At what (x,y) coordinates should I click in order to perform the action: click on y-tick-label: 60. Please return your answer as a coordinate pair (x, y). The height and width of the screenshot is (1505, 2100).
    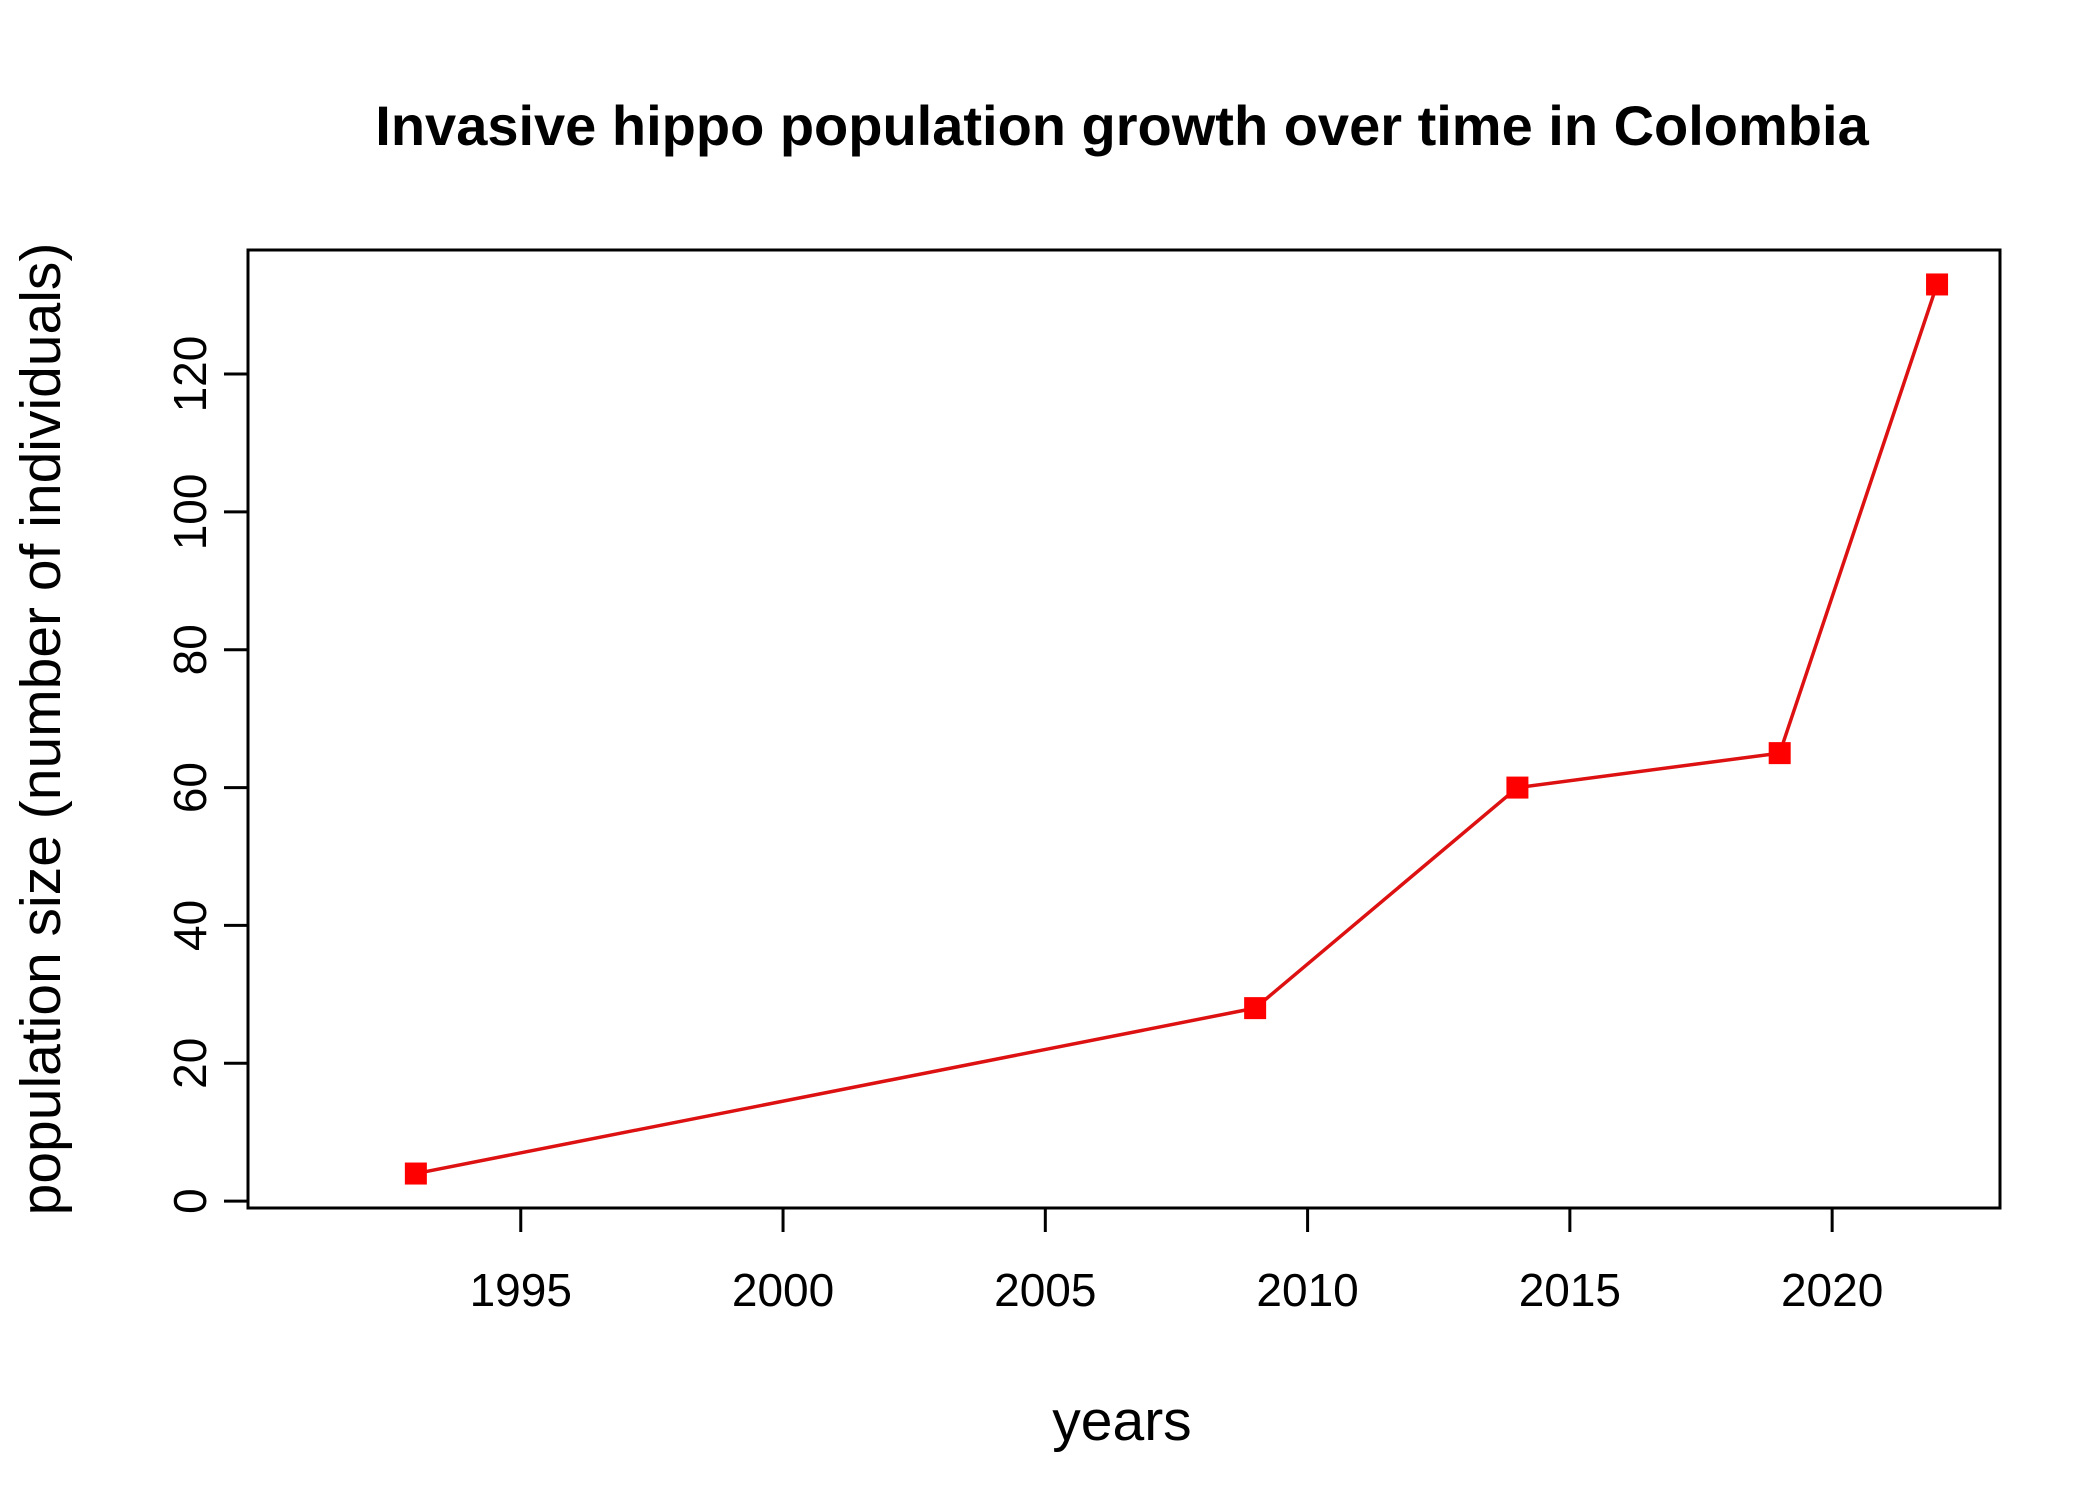
    Looking at the image, I should click on (190, 787).